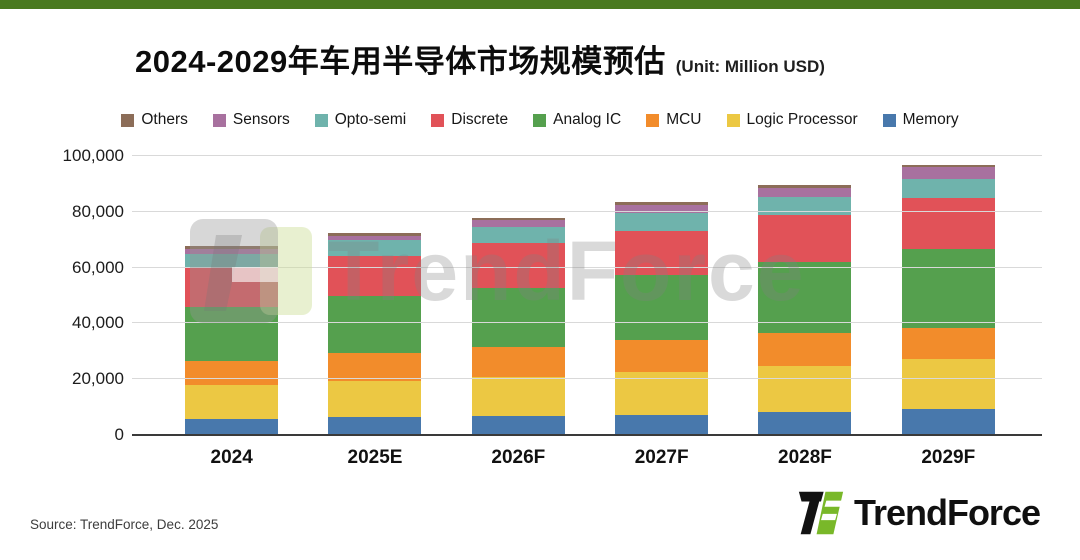 The width and height of the screenshot is (1080, 560). Describe the element at coordinates (805, 239) in the screenshot. I see `bar-segment-2028f-discrete` at that location.